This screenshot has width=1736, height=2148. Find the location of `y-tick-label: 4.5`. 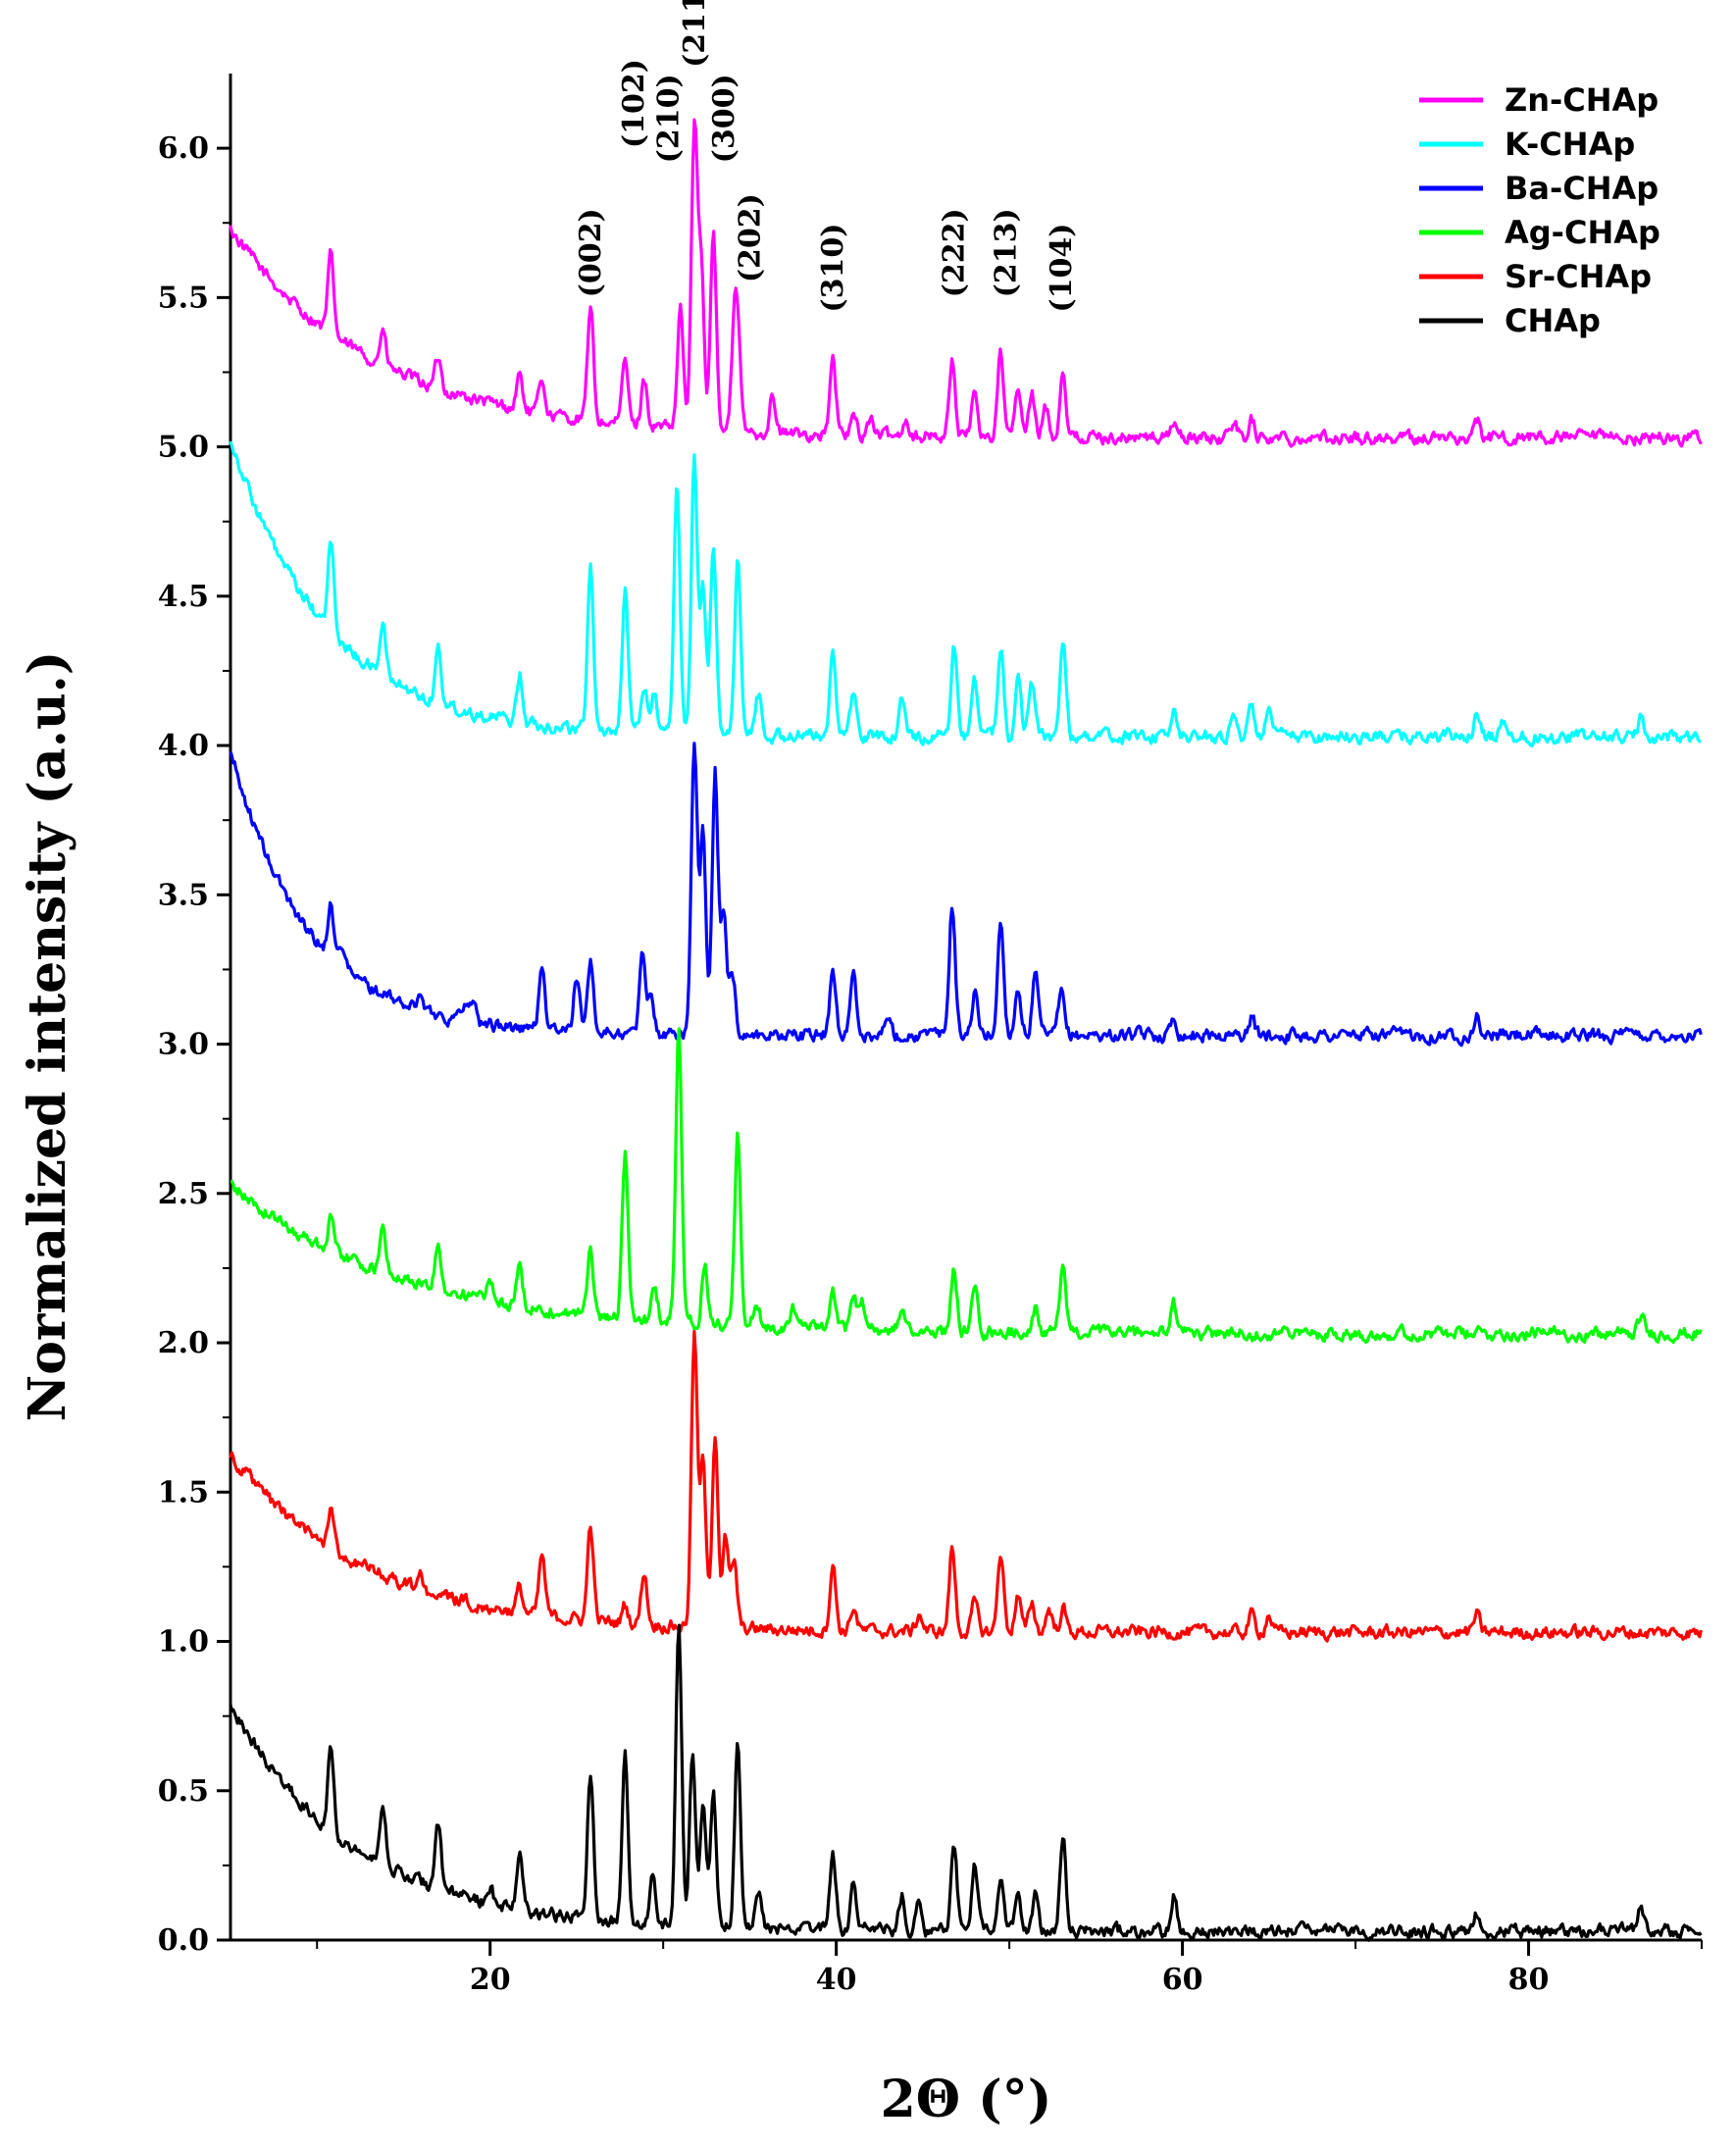

y-tick-label: 4.5 is located at coordinates (184, 597).